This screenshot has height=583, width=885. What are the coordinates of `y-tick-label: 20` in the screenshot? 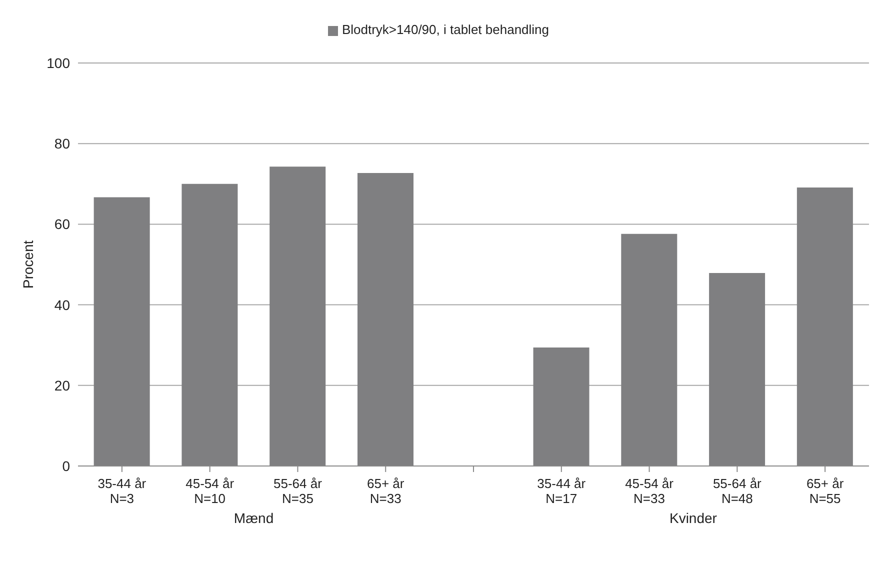 It's located at (62, 385).